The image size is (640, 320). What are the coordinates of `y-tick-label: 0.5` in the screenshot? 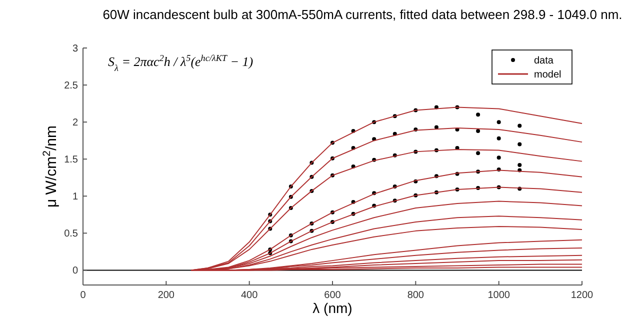 It's located at (71, 234).